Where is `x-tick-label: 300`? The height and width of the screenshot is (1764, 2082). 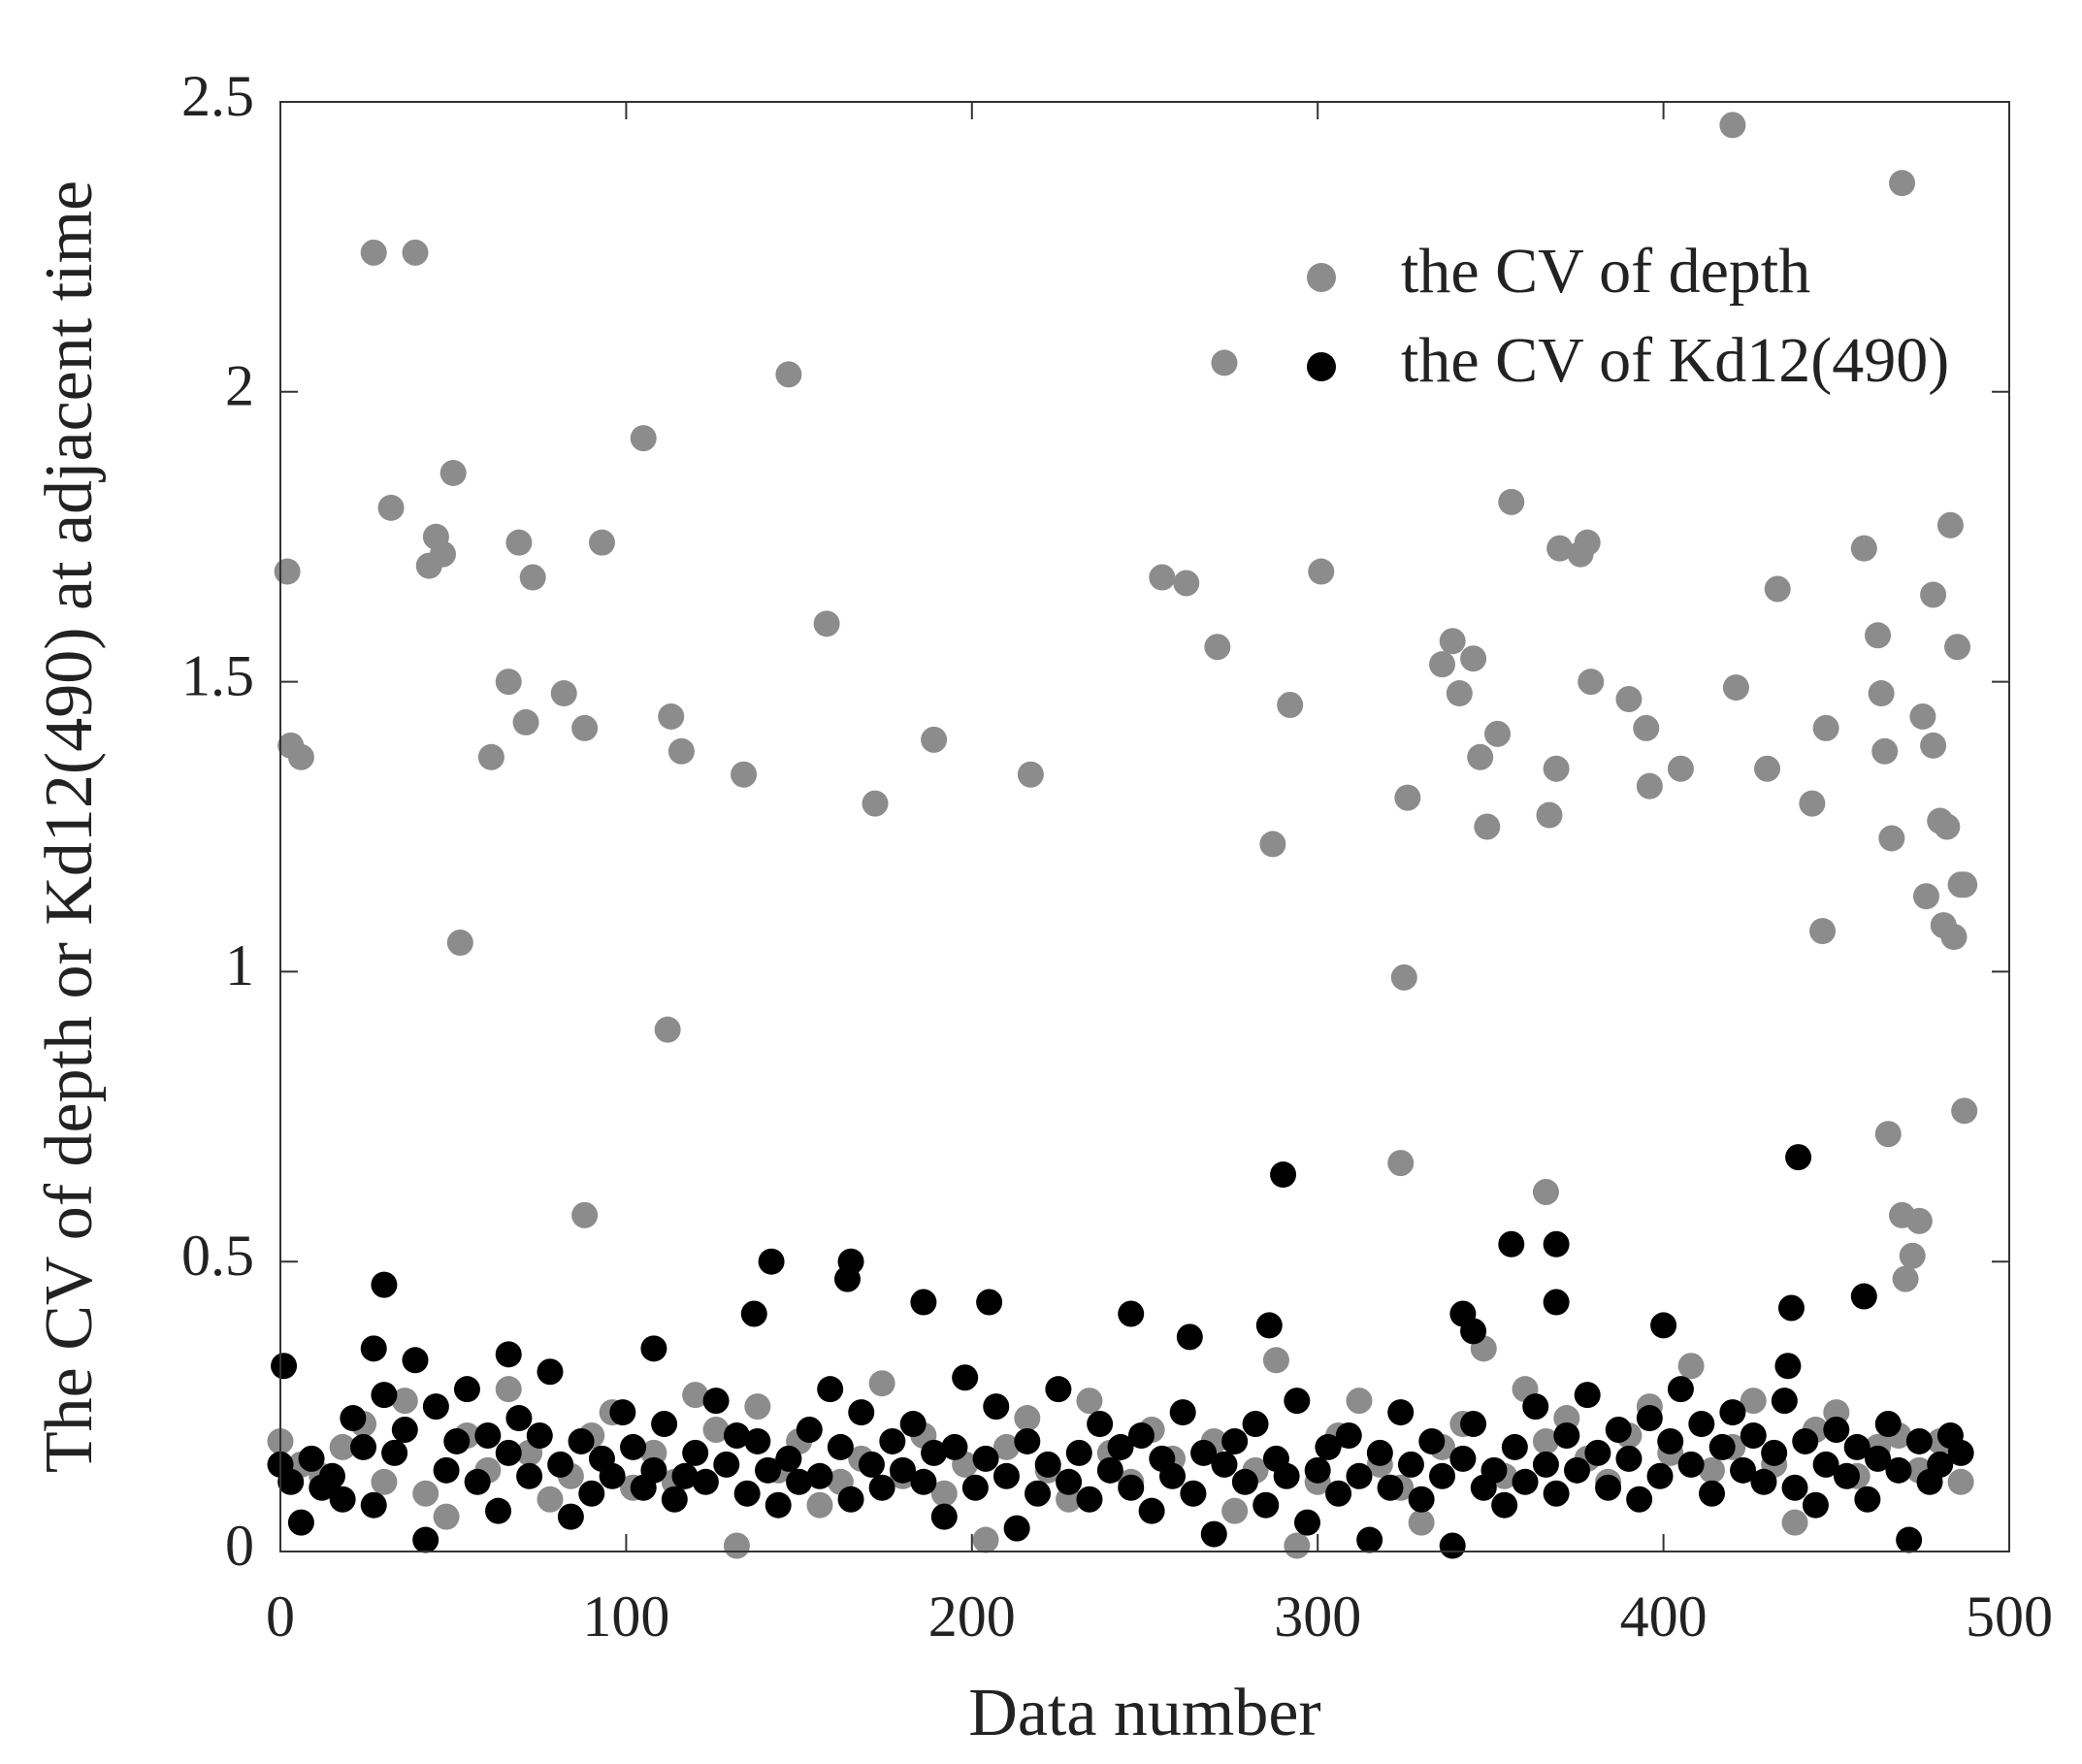
x-tick-label: 300 is located at coordinates (1317, 1616).